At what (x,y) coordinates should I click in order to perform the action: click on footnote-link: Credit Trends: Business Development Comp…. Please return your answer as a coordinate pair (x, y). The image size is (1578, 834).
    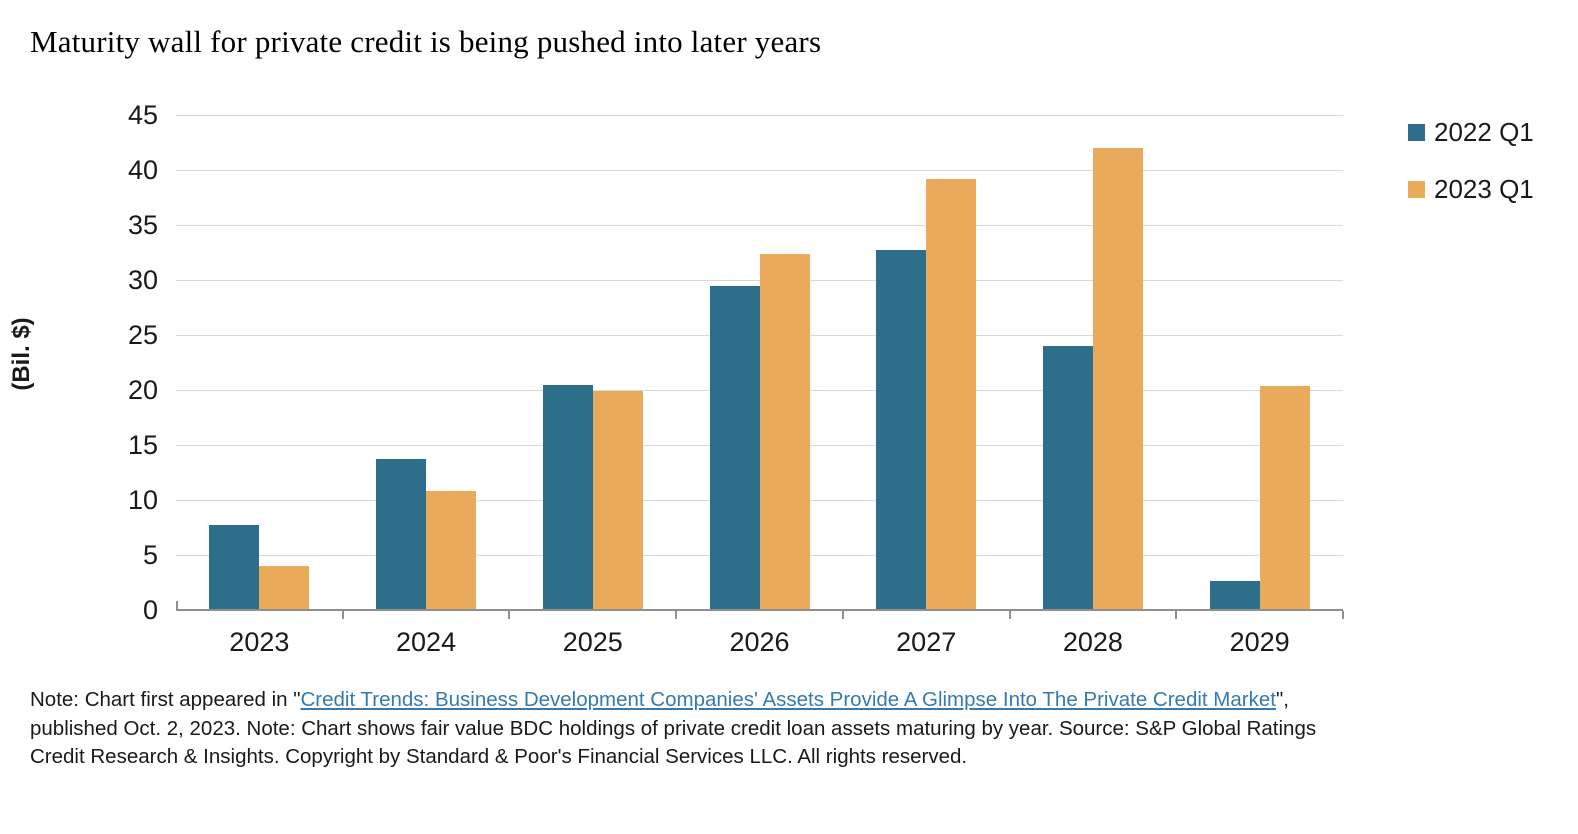
    Looking at the image, I should click on (788, 699).